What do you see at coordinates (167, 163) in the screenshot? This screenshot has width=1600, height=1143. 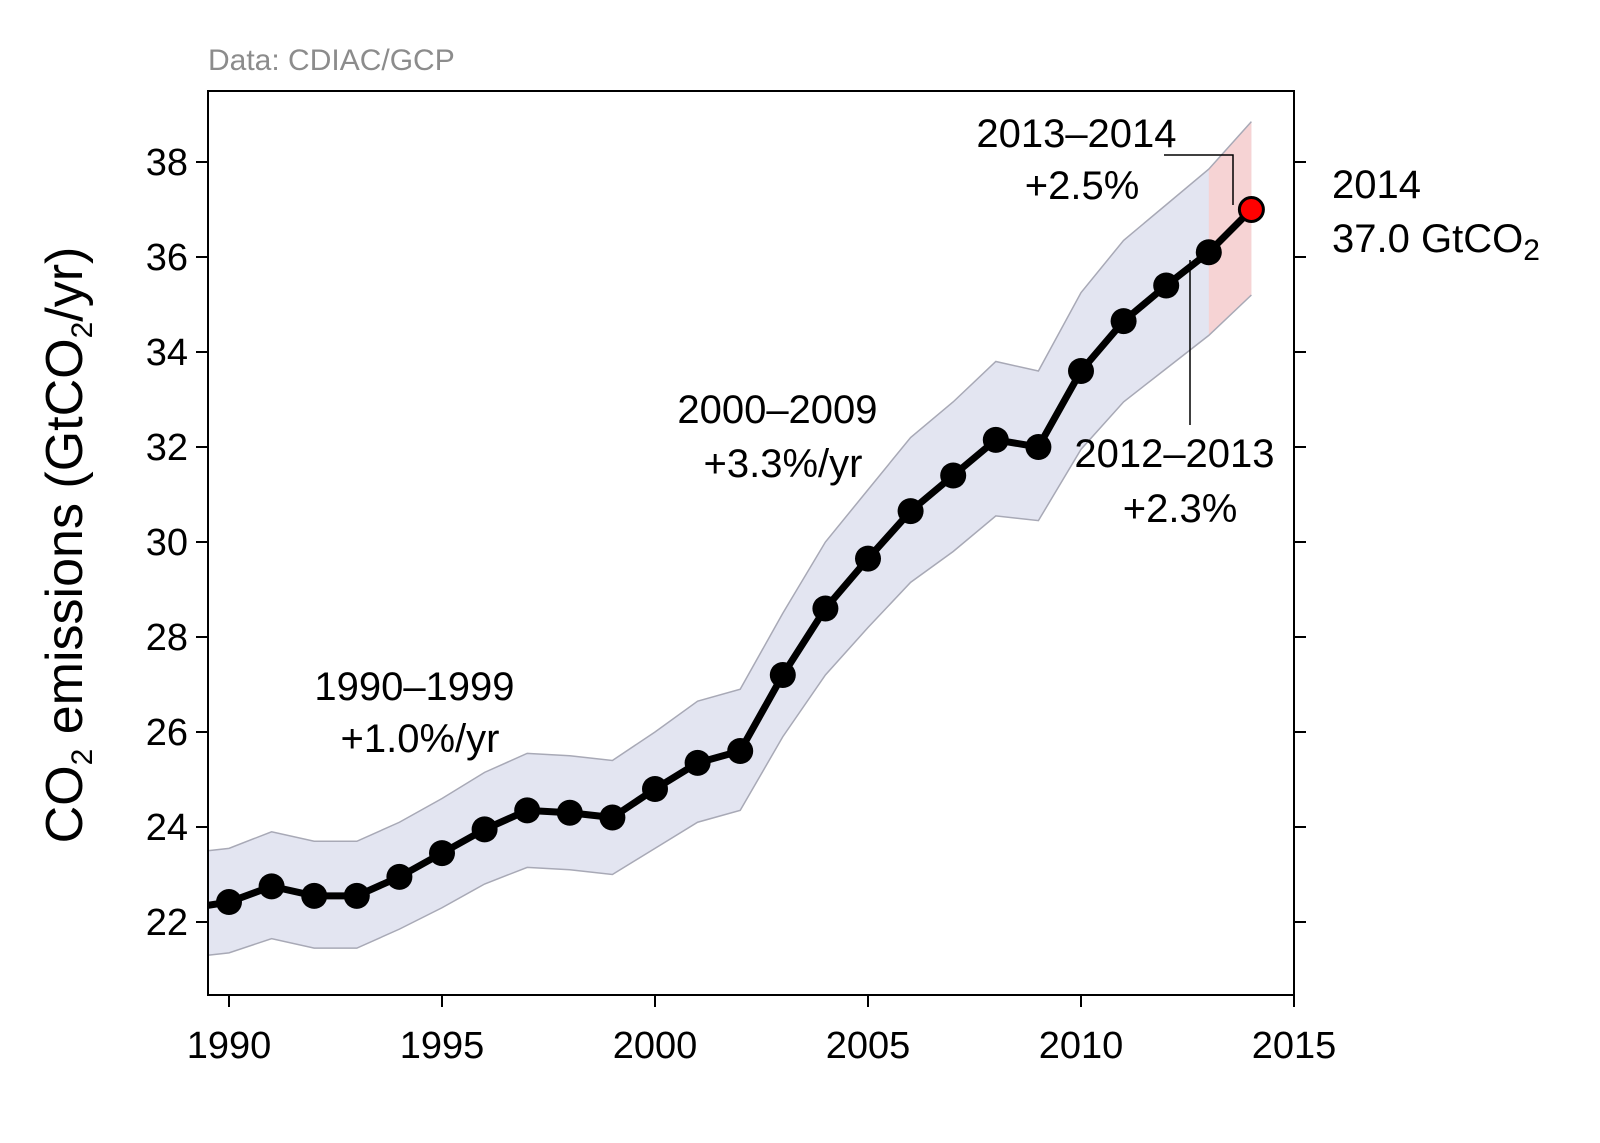 I see `y-tick-label-38: 38` at bounding box center [167, 163].